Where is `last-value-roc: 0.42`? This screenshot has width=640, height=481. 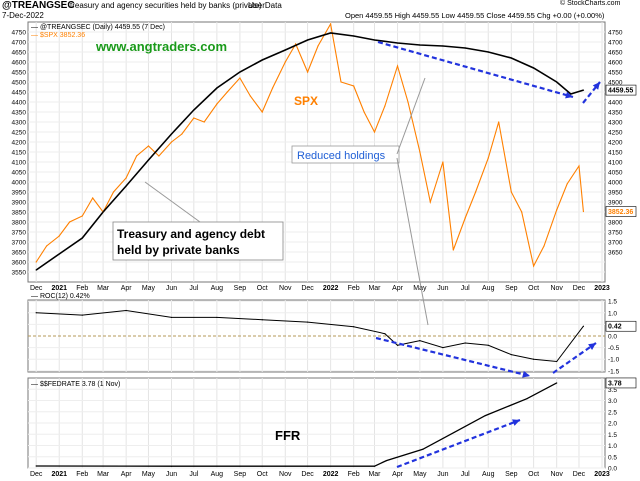
last-value-roc: 0.42 is located at coordinates (615, 327).